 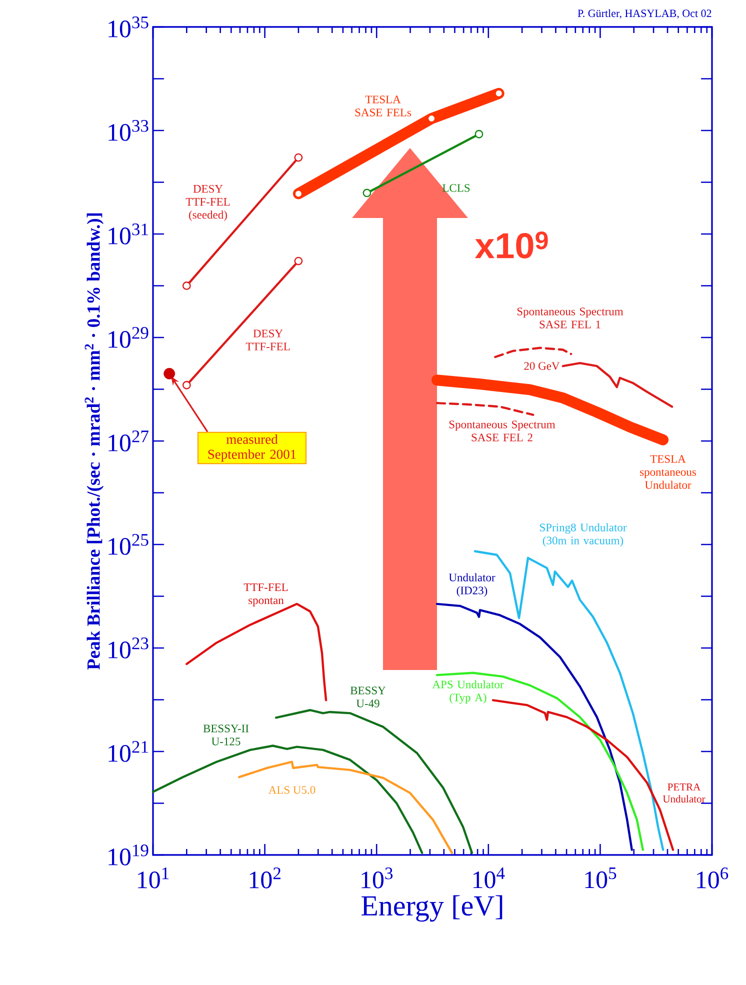 I want to click on x-tick-label: 10$^{6}$, so click(x=712, y=878).